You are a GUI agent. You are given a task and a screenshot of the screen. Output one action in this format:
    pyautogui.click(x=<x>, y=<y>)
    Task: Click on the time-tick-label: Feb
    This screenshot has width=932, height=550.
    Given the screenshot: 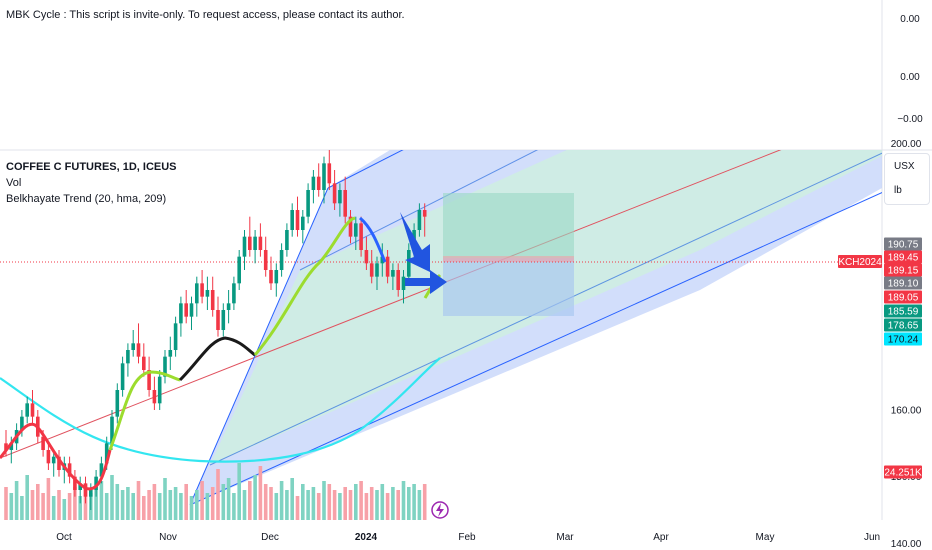 What is the action you would take?
    pyautogui.click(x=467, y=537)
    